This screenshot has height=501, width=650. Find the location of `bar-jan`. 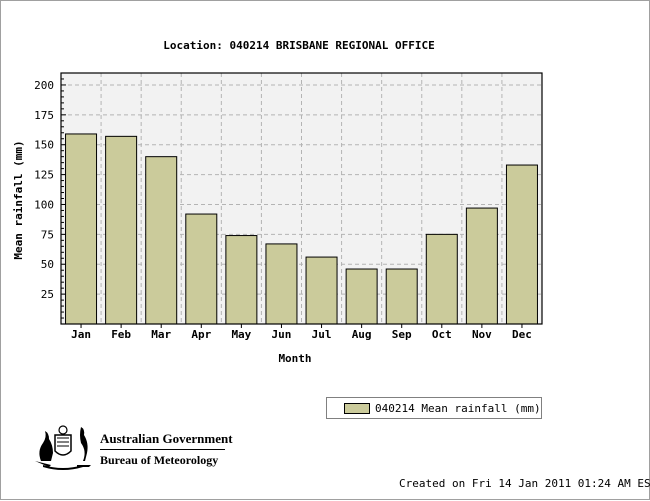

bar-jan is located at coordinates (81, 229).